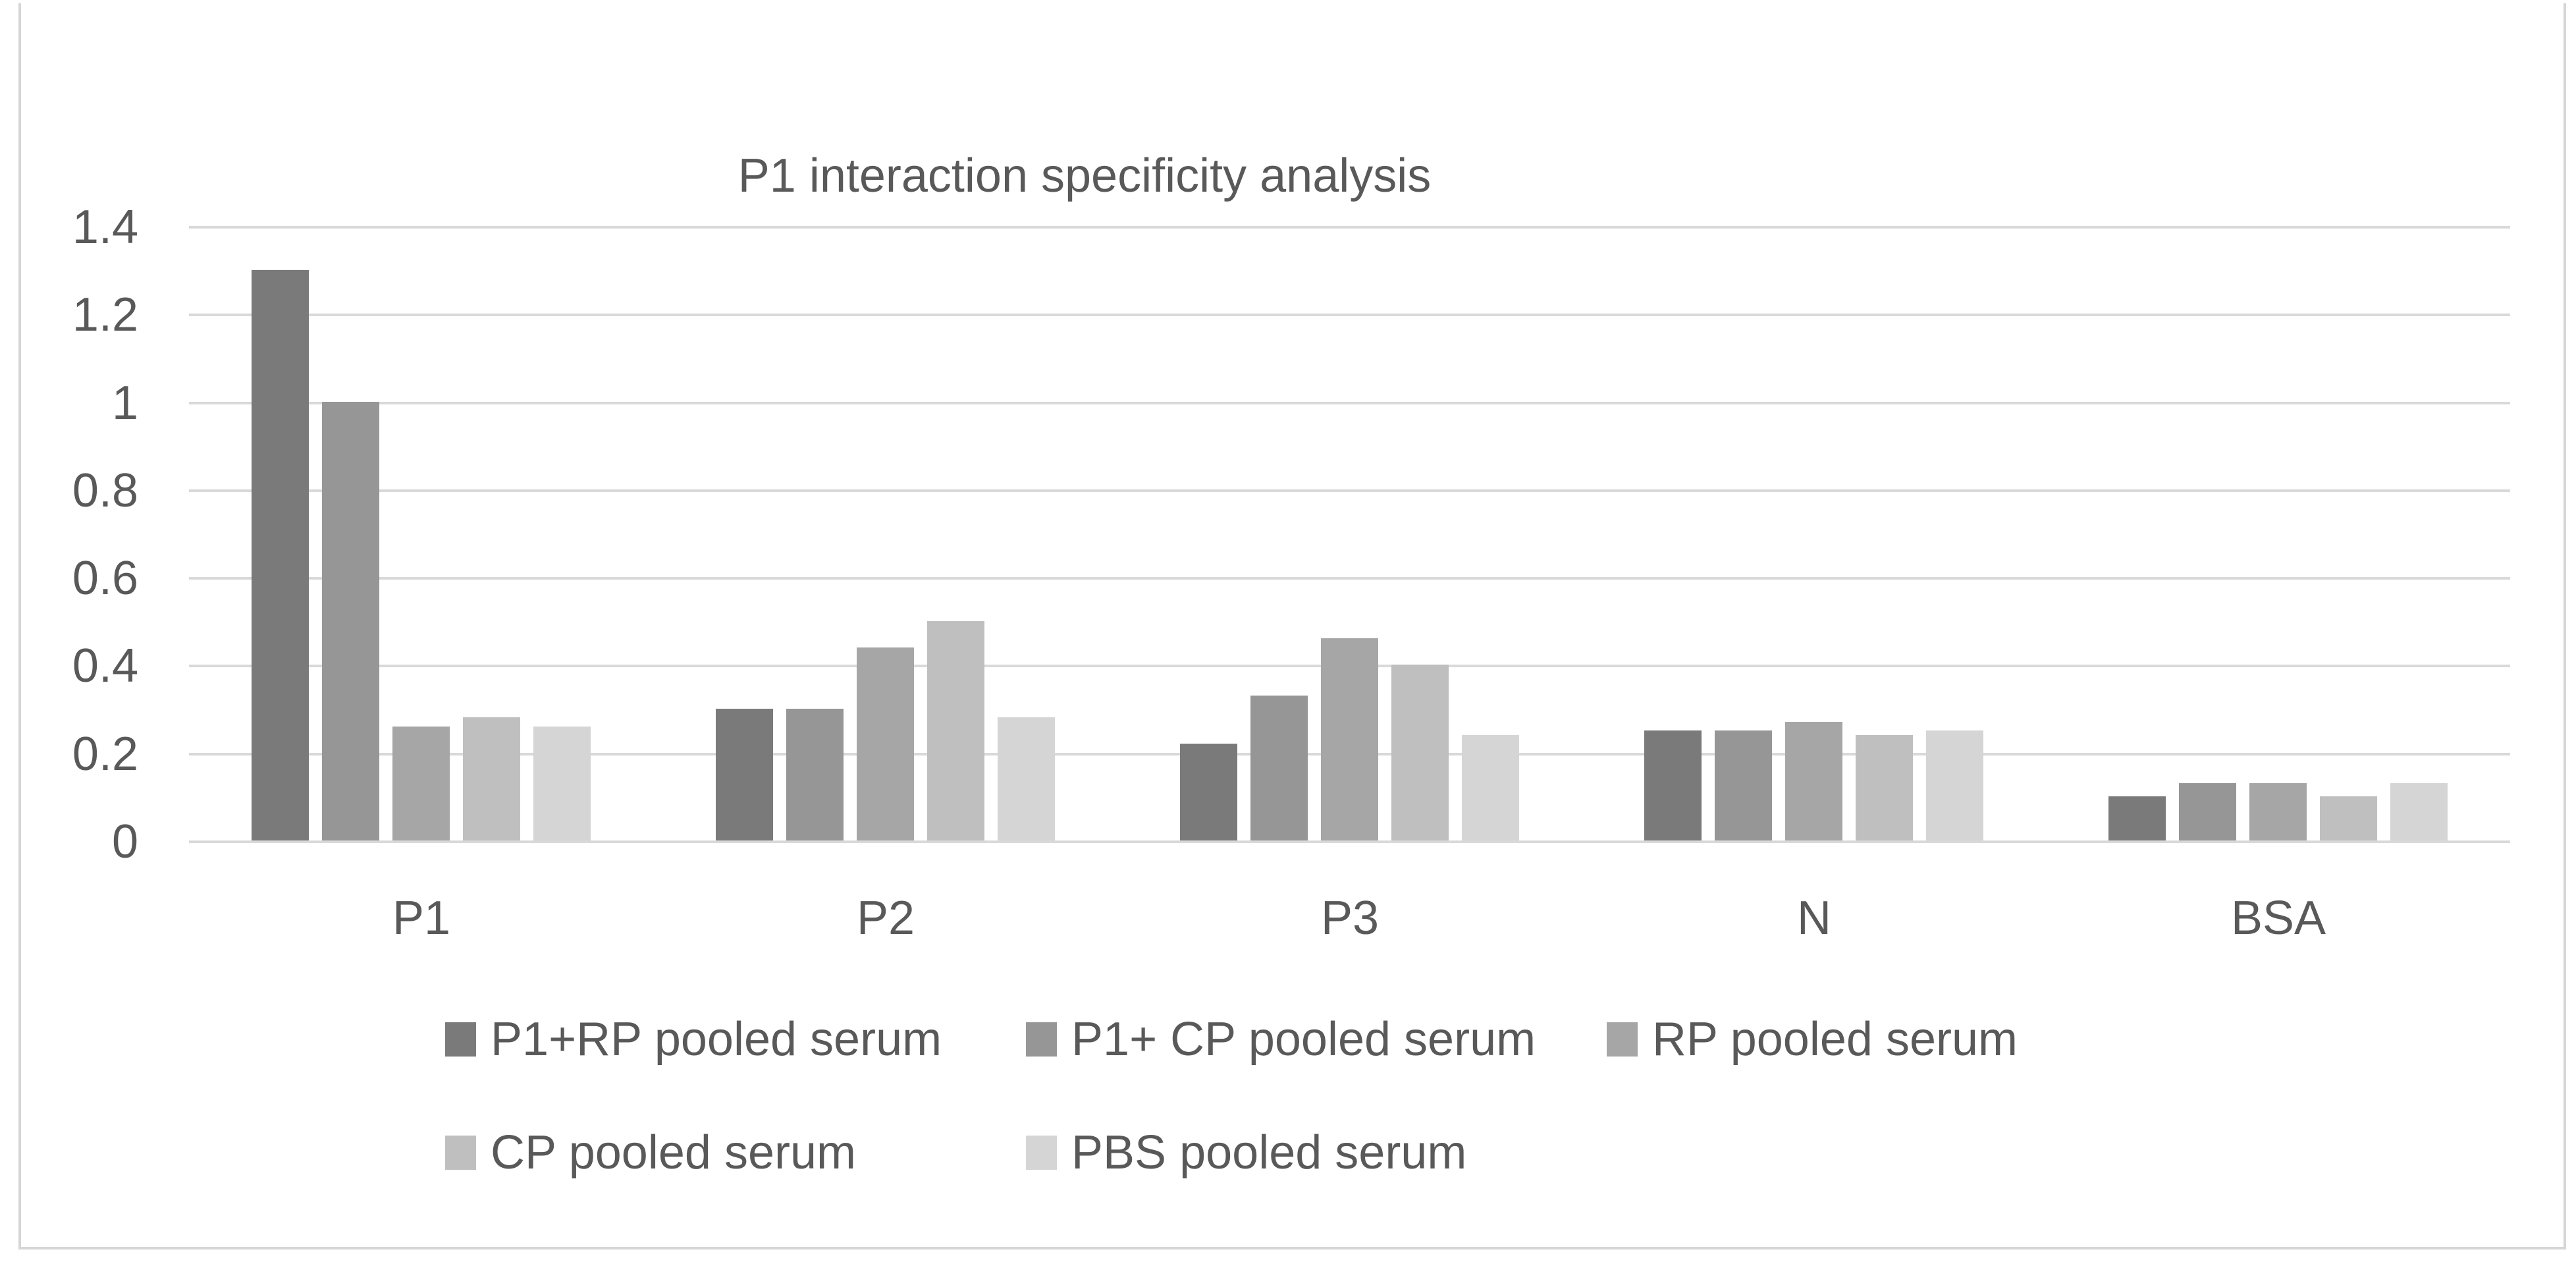 The height and width of the screenshot is (1264, 2576). Describe the element at coordinates (716, 1039) in the screenshot. I see `legend-label: P1+RP pooled serum` at that location.